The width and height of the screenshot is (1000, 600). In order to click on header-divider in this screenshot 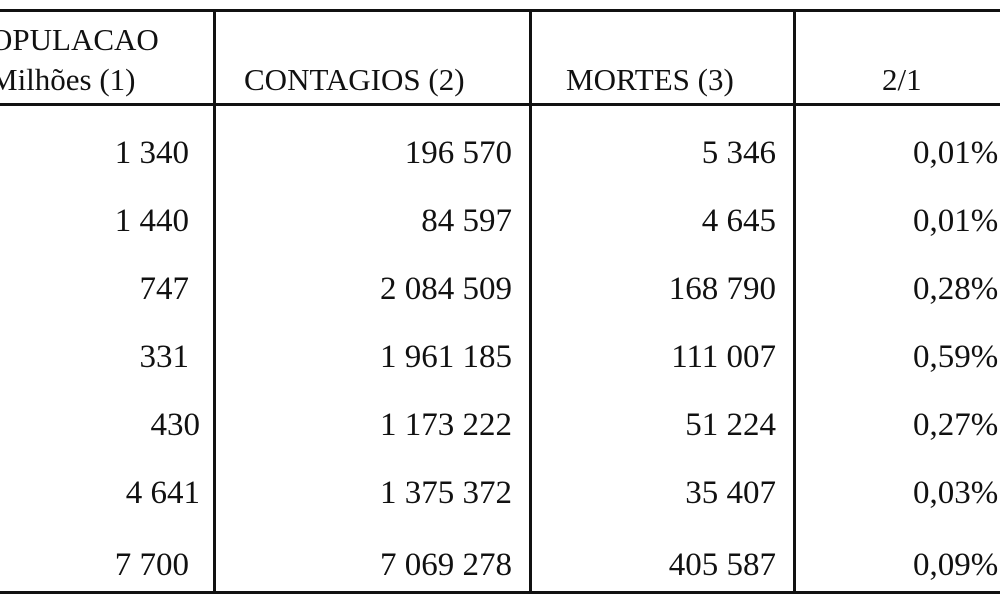, I will do `click(500, 104)`.